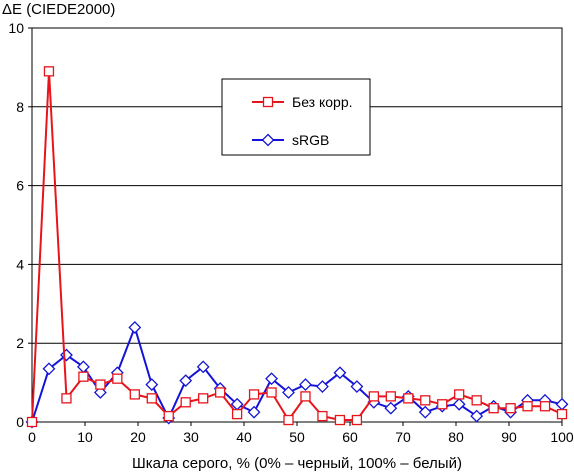 The height and width of the screenshot is (472, 574). I want to click on x-tick-label: 70, so click(403, 437).